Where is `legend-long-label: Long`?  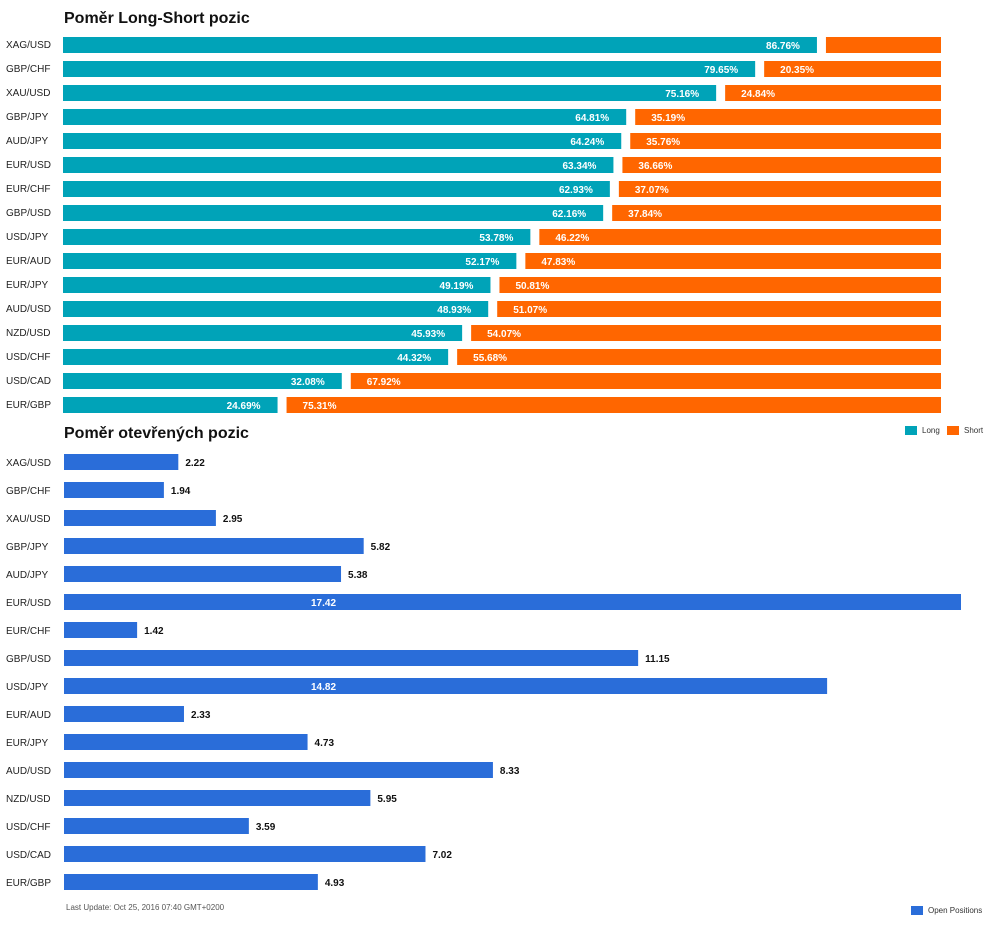 legend-long-label: Long is located at coordinates (931, 430).